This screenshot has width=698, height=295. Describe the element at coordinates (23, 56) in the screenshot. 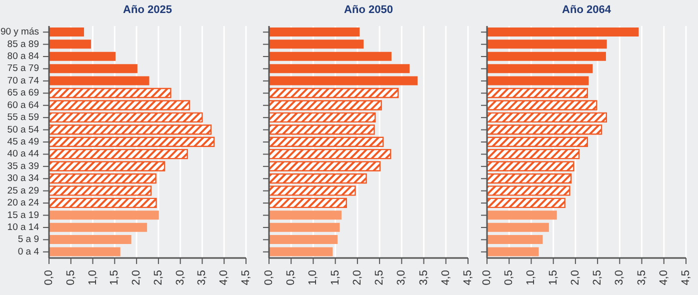

I see `y-tick-label: 80 a 84` at that location.